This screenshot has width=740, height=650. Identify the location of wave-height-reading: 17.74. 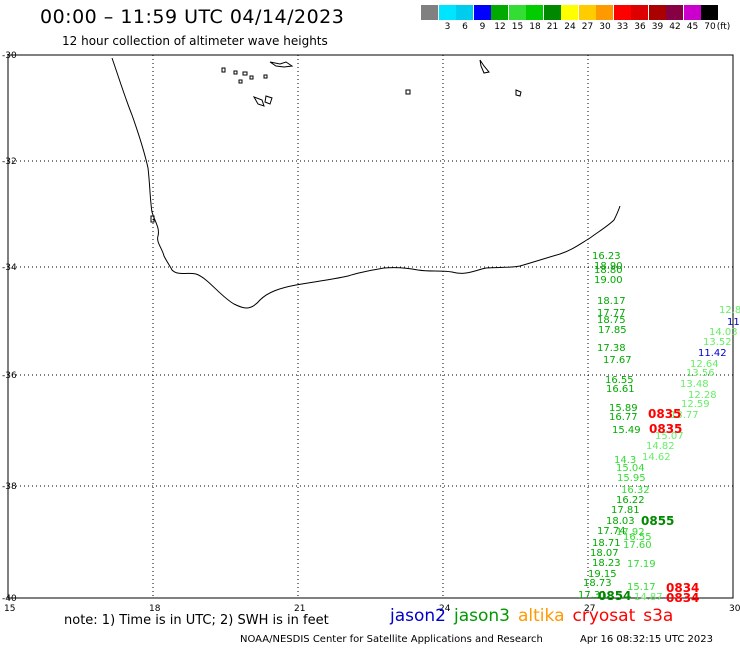
(611, 531).